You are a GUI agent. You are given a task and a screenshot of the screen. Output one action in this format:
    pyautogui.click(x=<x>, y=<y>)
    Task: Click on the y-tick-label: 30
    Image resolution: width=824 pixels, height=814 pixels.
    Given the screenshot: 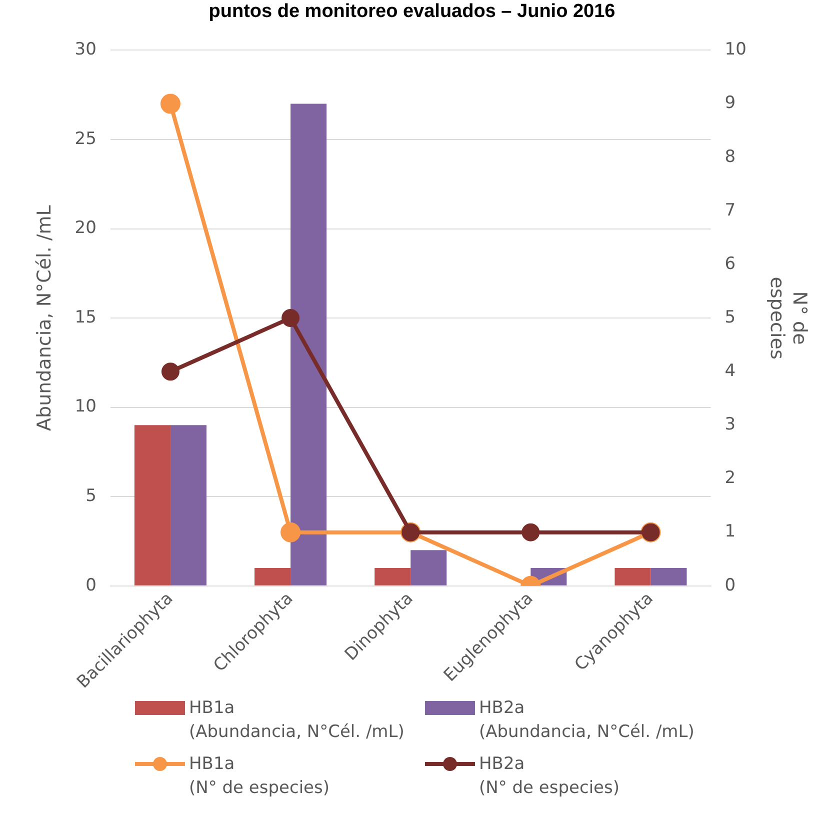 What is the action you would take?
    pyautogui.click(x=85, y=50)
    